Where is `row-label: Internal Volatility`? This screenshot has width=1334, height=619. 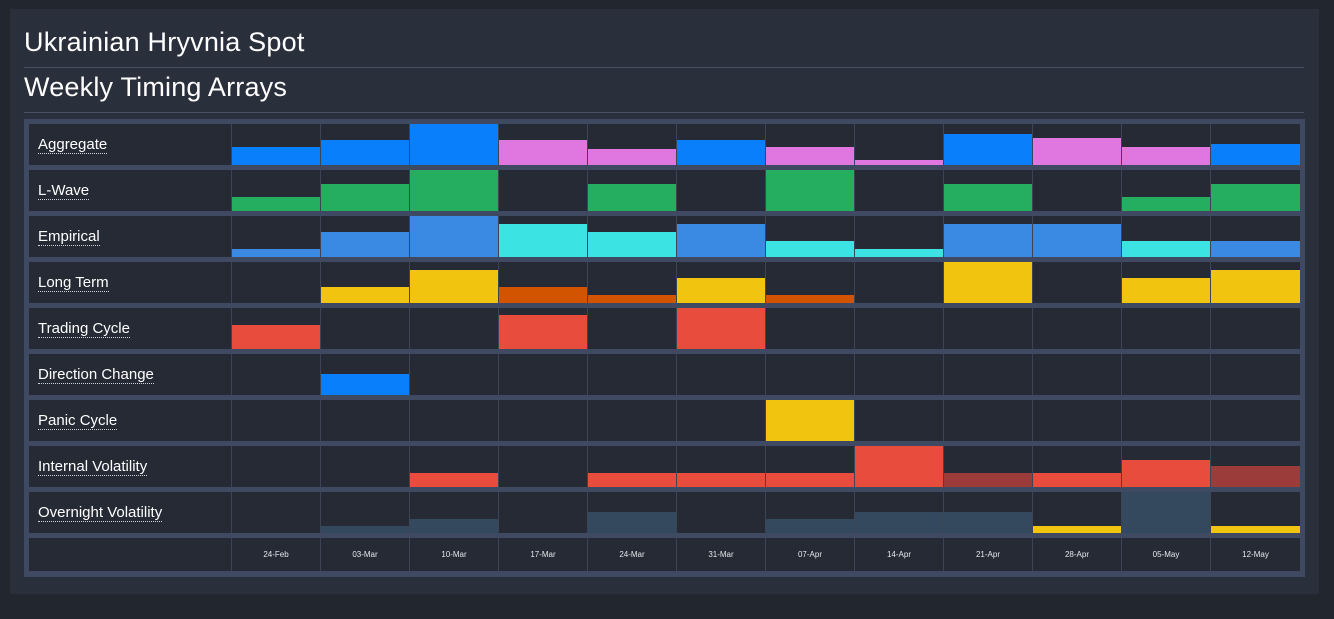
row-label: Internal Volatility is located at coordinates (93, 467).